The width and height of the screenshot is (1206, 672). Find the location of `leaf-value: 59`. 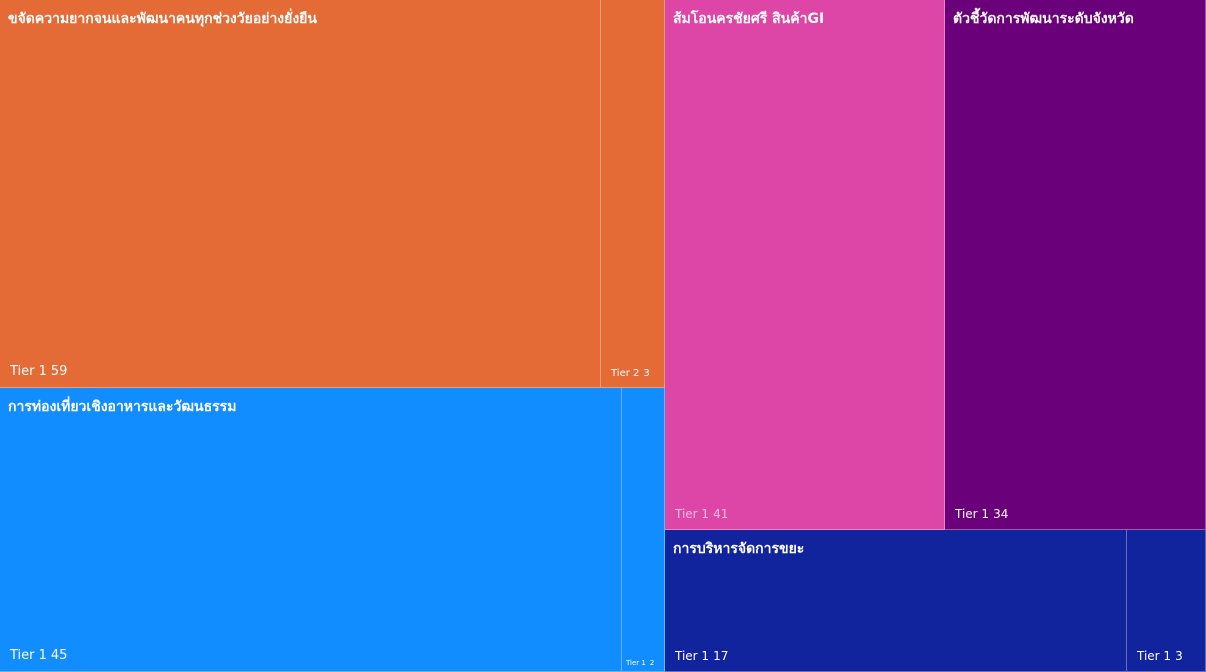

leaf-value: 59 is located at coordinates (59, 371).